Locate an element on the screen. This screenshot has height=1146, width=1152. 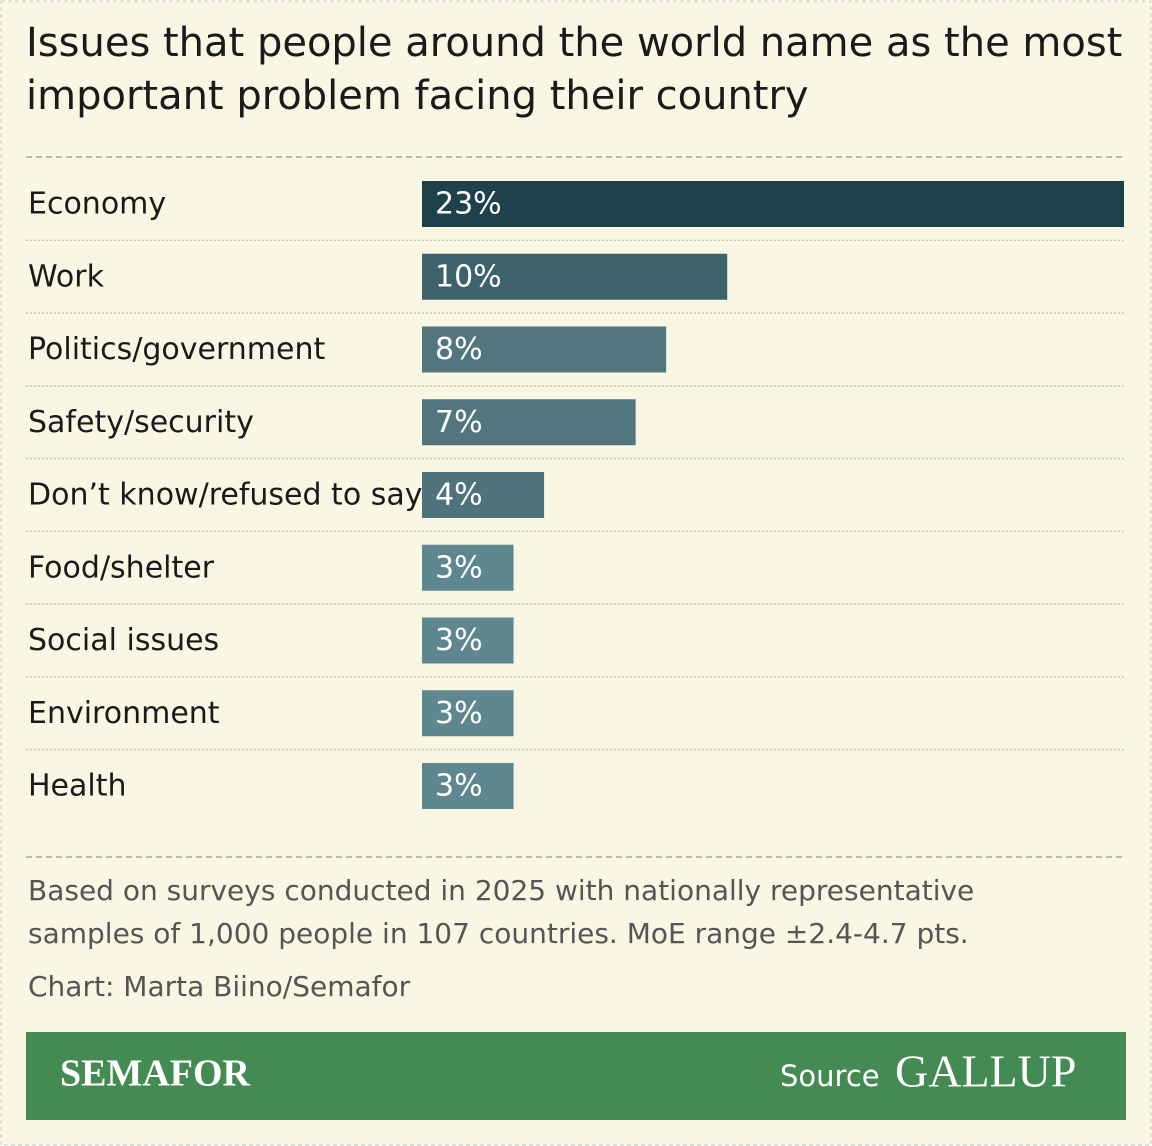
source-label: Source is located at coordinates (830, 1076).